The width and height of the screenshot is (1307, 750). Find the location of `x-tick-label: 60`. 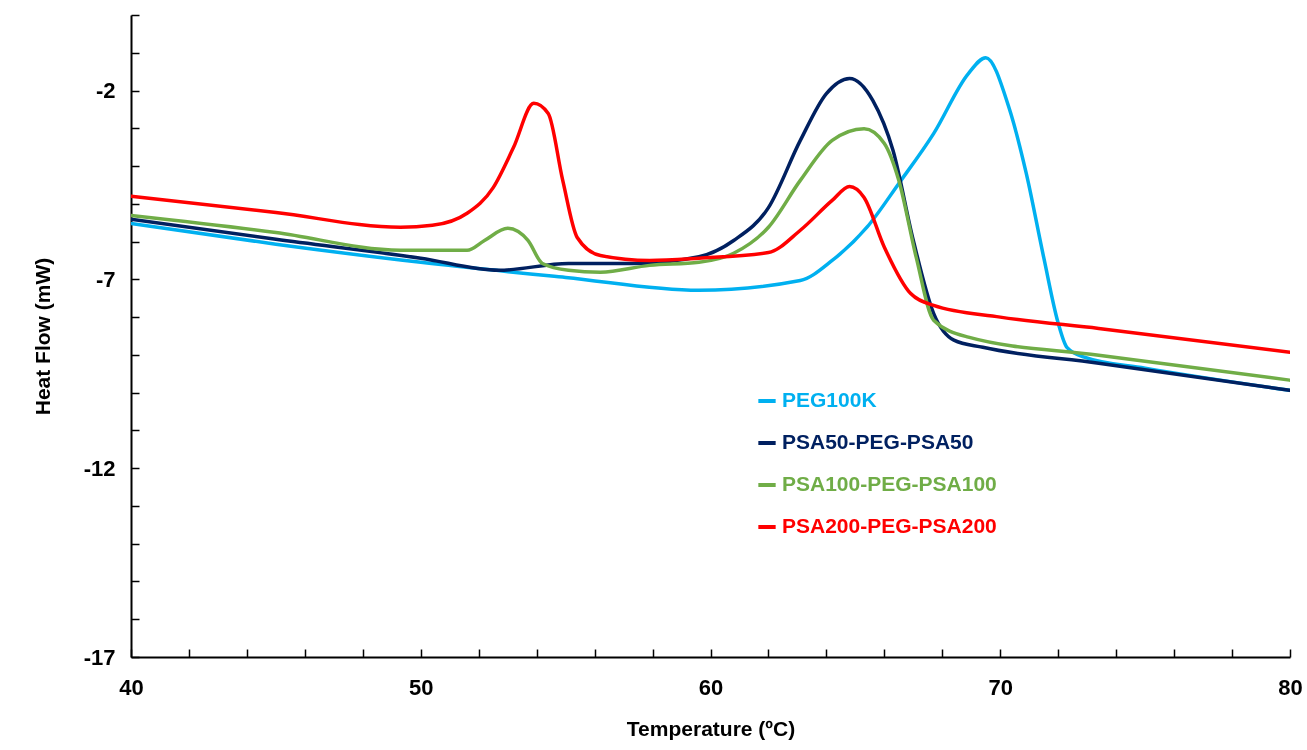

x-tick-label: 60 is located at coordinates (711, 687).